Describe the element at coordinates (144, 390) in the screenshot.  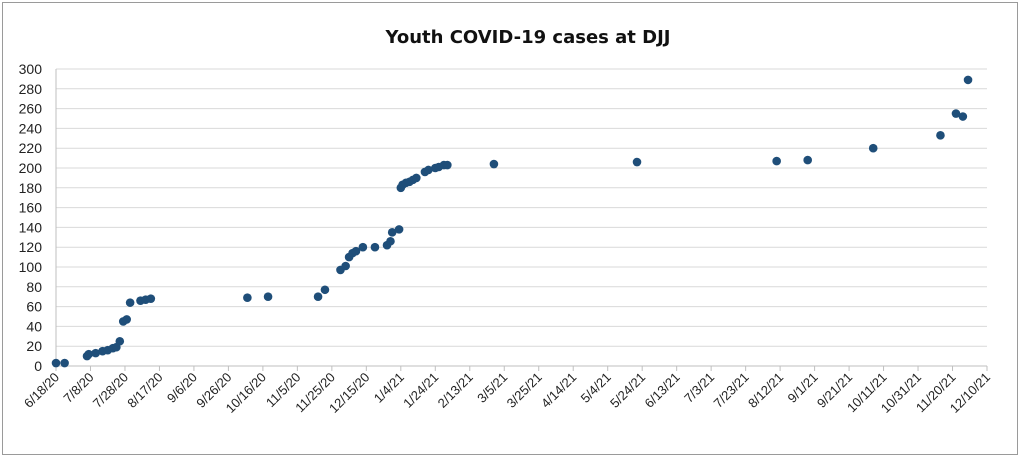
I see `x-tick-label: 8/17/20` at that location.